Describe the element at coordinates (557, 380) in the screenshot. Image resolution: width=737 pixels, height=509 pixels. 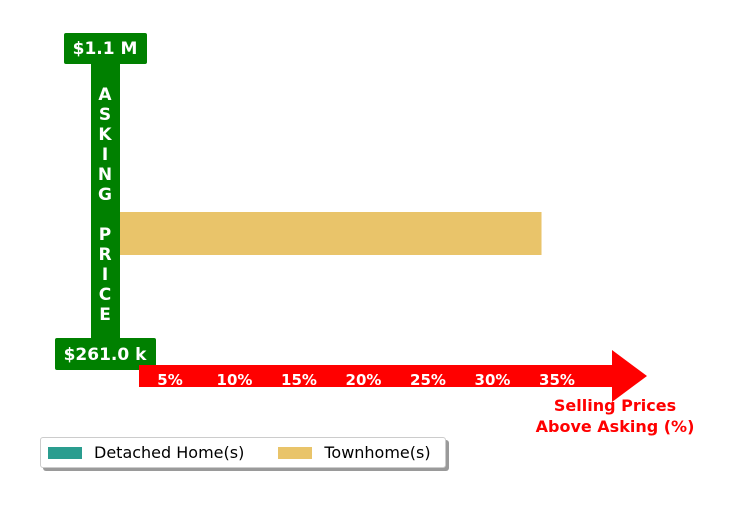
I see `x-tick-label: 35%` at that location.